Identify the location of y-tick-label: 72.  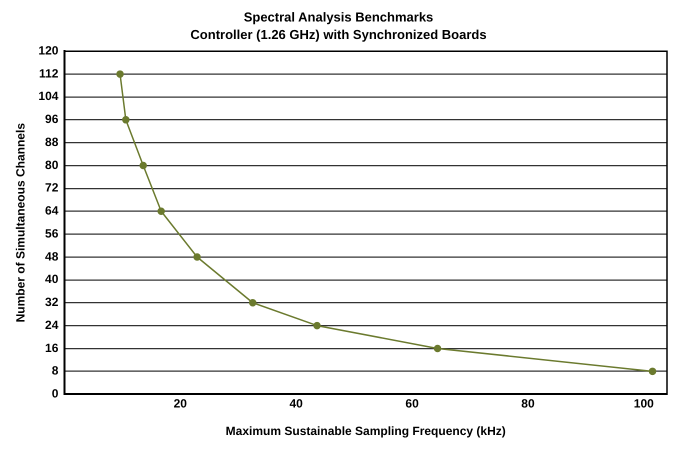
(52, 187).